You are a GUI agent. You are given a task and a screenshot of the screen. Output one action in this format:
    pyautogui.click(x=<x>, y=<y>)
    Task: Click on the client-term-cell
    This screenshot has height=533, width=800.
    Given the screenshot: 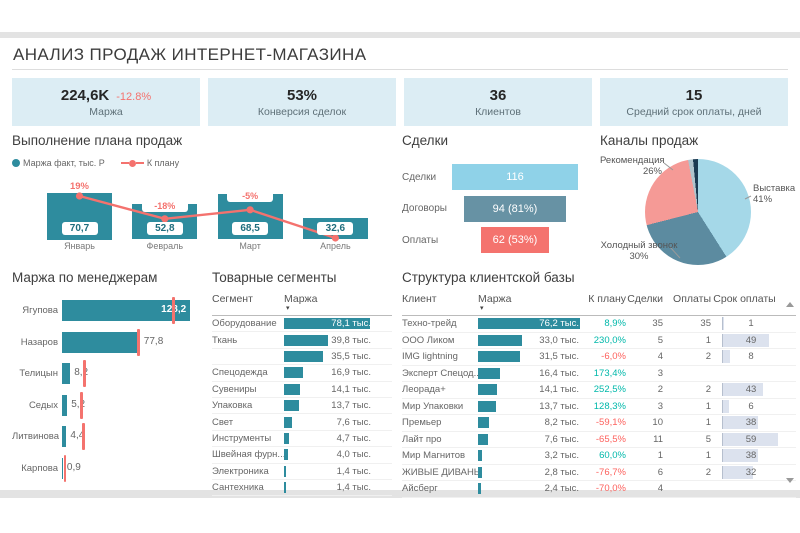 What is the action you would take?
    pyautogui.click(x=750, y=373)
    